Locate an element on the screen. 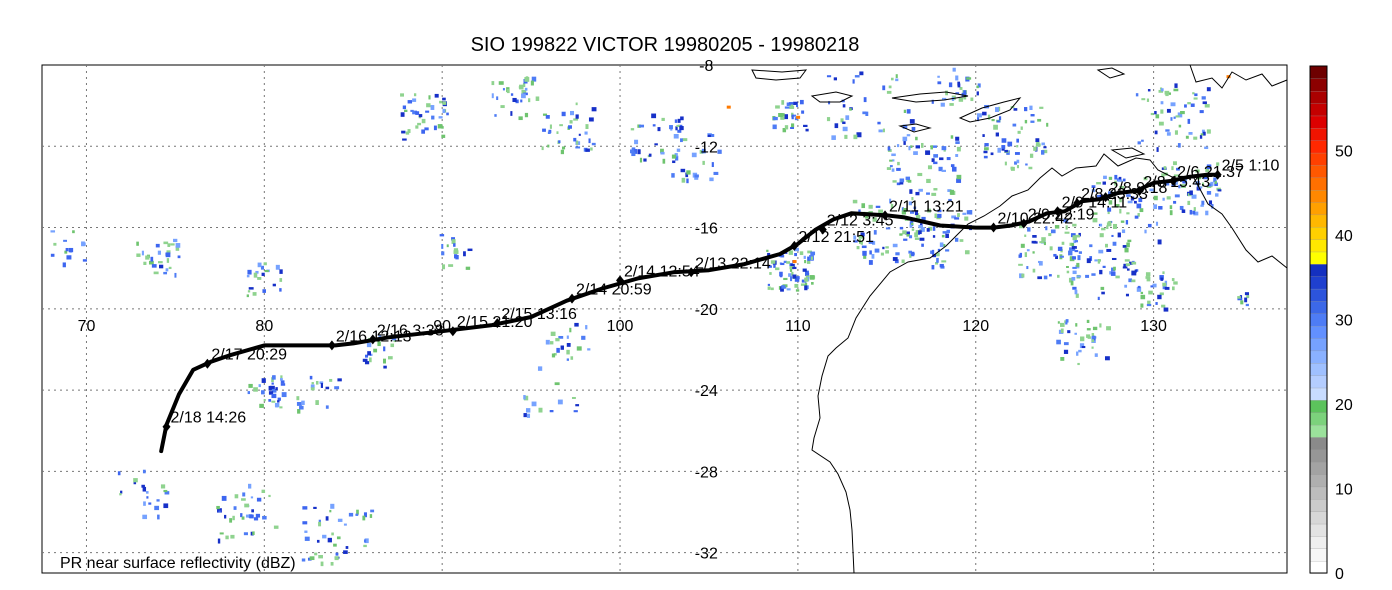 The image size is (1392, 590). island-sumbawa is located at coordinates (832, 97).